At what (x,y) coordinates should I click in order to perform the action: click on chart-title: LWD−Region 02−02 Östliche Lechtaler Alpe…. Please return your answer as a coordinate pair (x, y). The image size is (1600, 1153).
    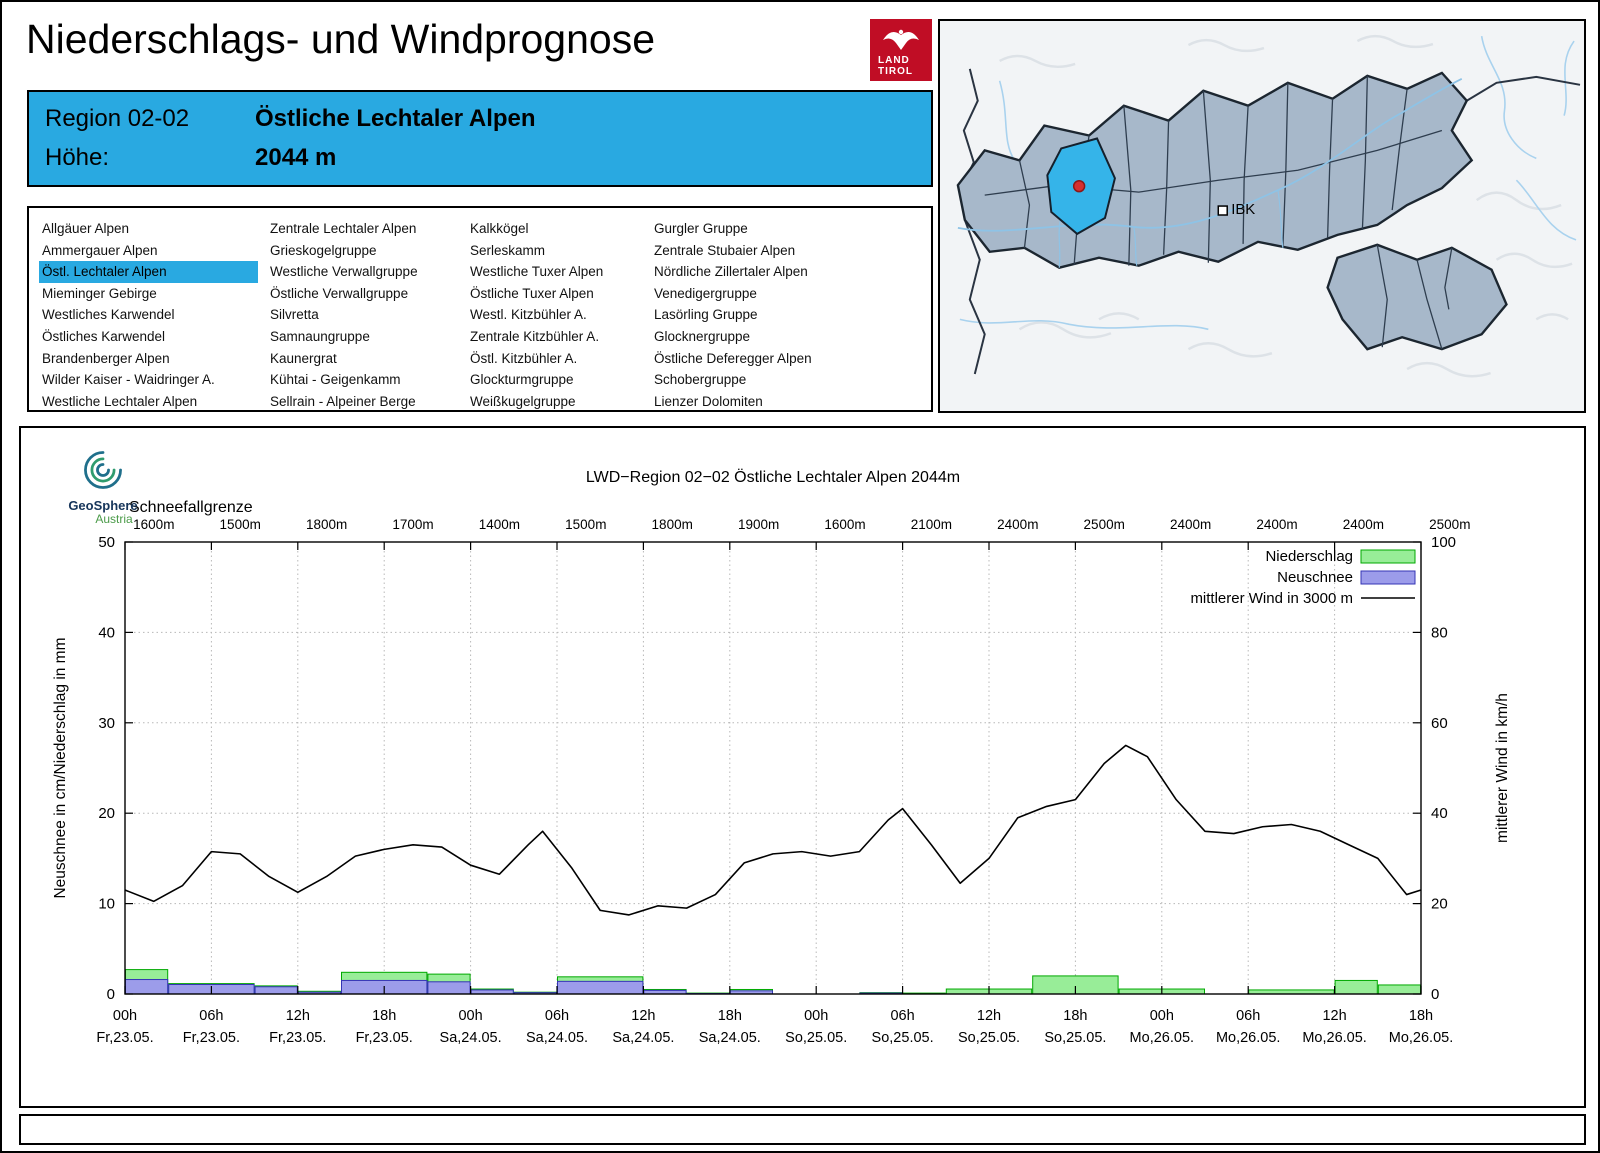
    Looking at the image, I should click on (773, 477).